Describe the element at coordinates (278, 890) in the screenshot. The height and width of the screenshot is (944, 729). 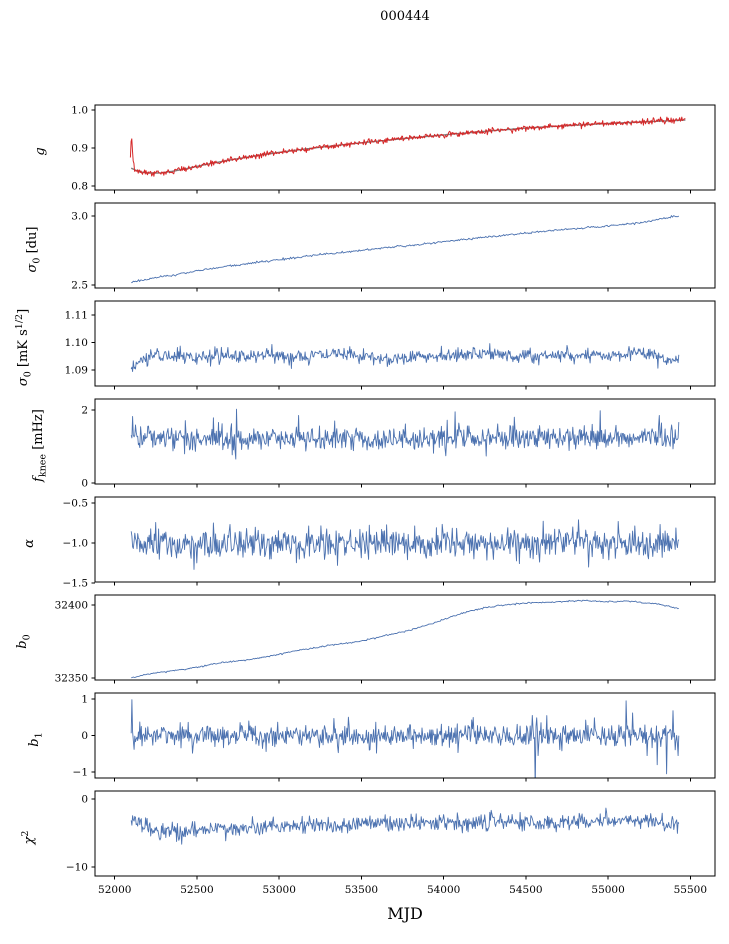
I see `x-tick-label: 53000` at that location.